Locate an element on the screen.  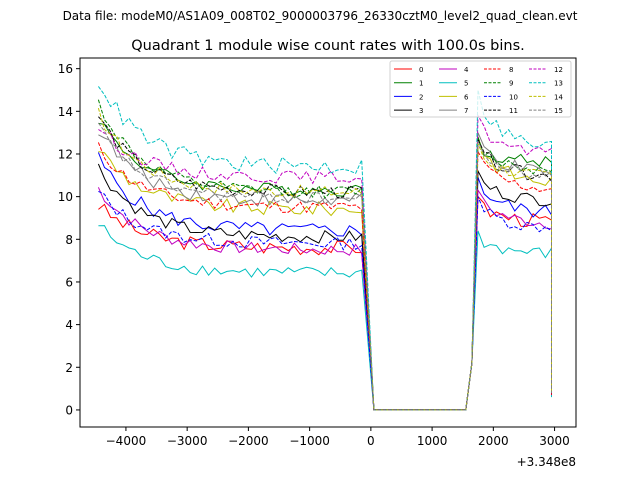
y-tick-label: 4 is located at coordinates (69, 325).